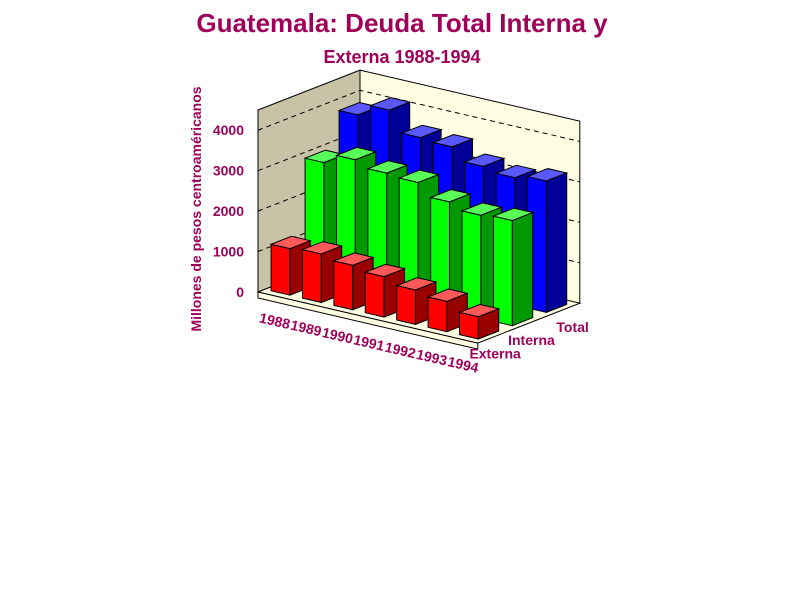 The height and width of the screenshot is (600, 800). Describe the element at coordinates (228, 252) in the screenshot. I see `y-tick-label: 1000` at that location.